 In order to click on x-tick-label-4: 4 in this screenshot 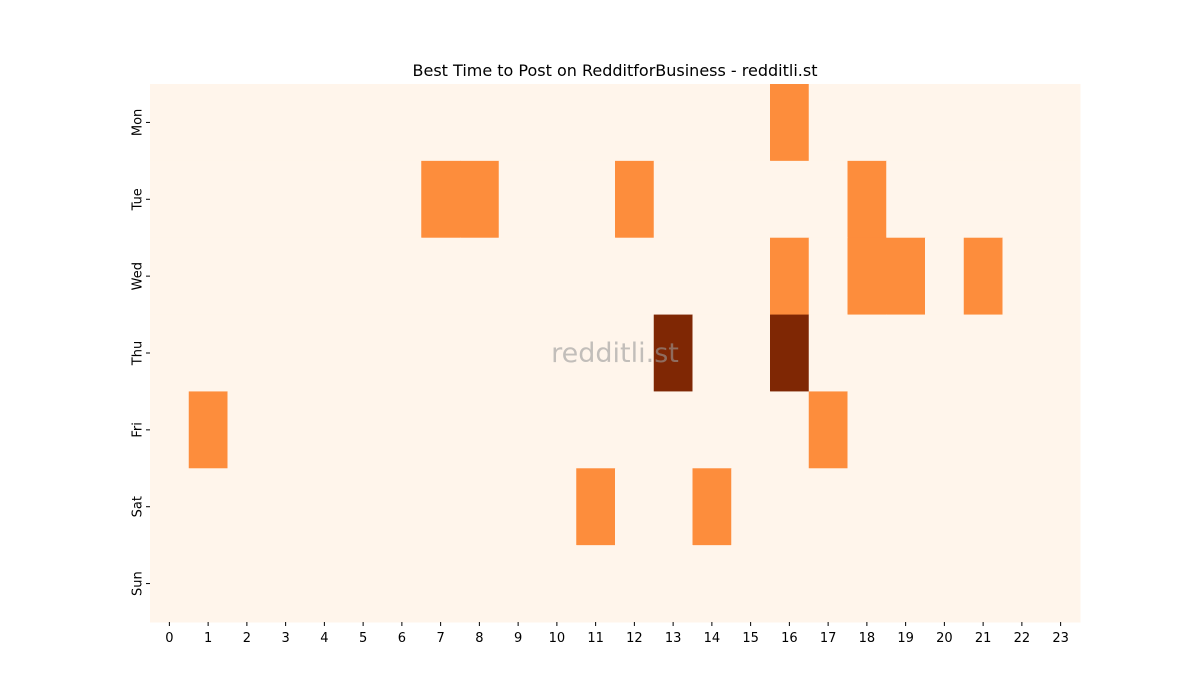, I will do `click(324, 638)`.